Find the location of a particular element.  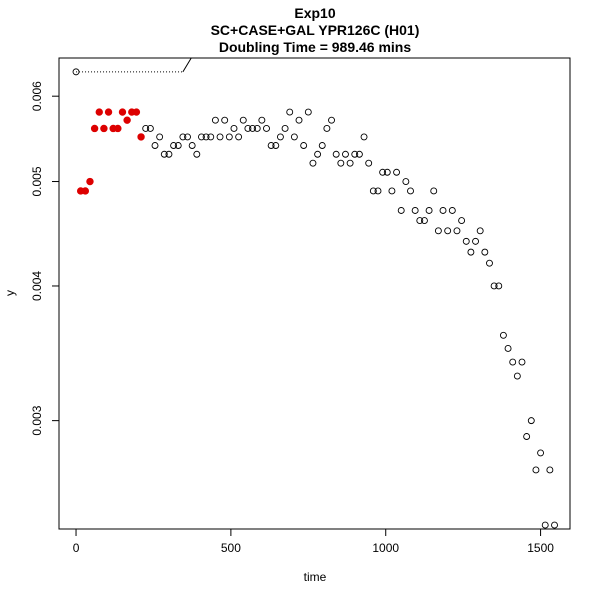

x-axis-label: time is located at coordinates (315, 577).